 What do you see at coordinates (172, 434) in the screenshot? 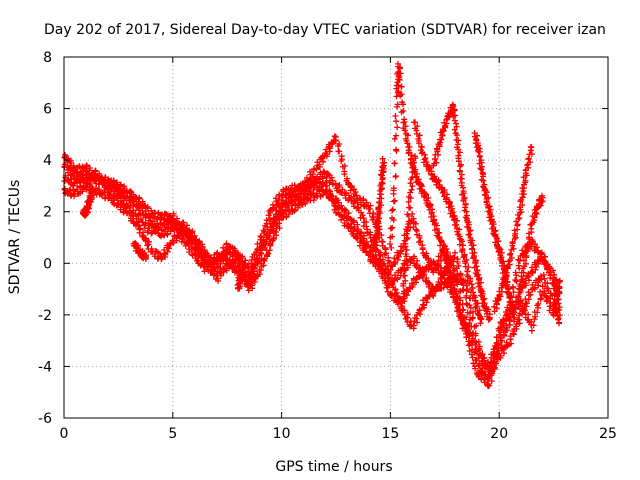
I see `x-tick-label: 5` at bounding box center [172, 434].